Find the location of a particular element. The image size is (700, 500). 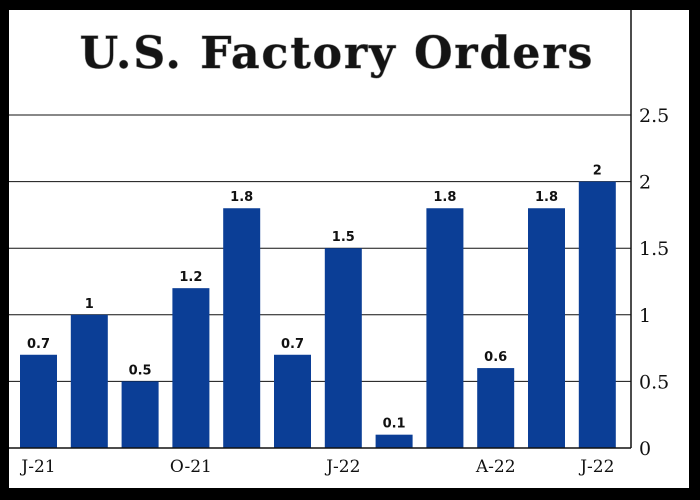

x-tick-label: J-21 is located at coordinates (37, 467).